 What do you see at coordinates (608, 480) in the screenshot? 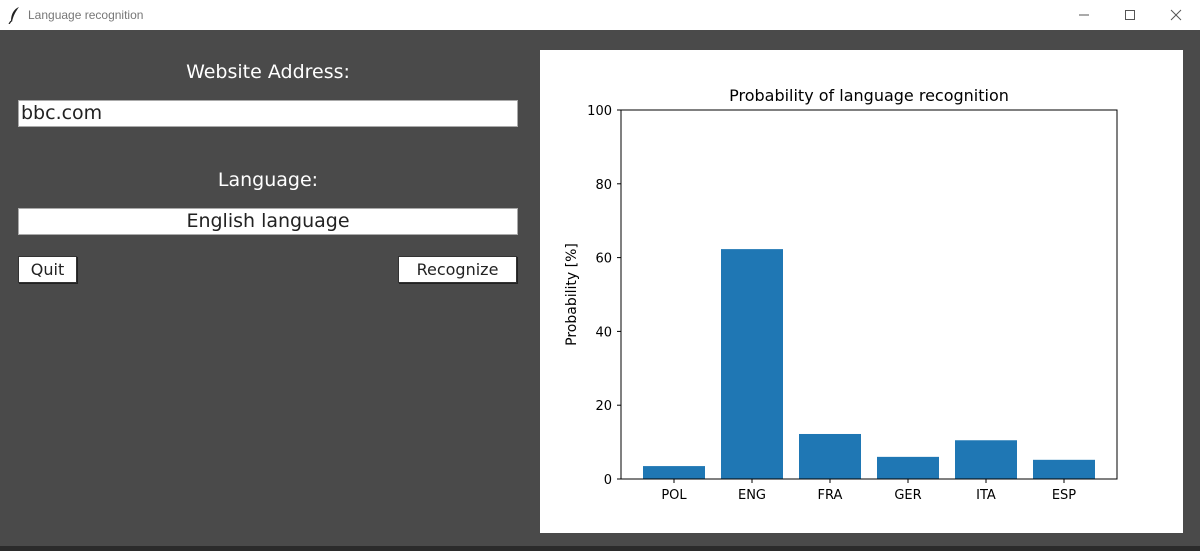
I see `y-tick-label: 0` at bounding box center [608, 480].